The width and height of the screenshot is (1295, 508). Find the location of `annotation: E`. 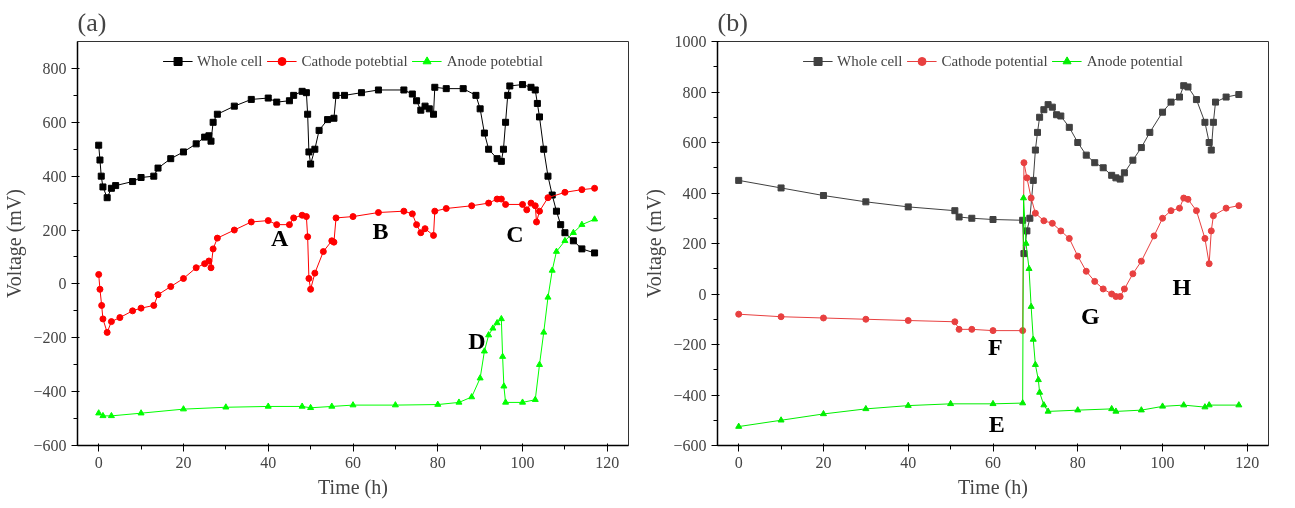

annotation: E is located at coordinates (996, 424).